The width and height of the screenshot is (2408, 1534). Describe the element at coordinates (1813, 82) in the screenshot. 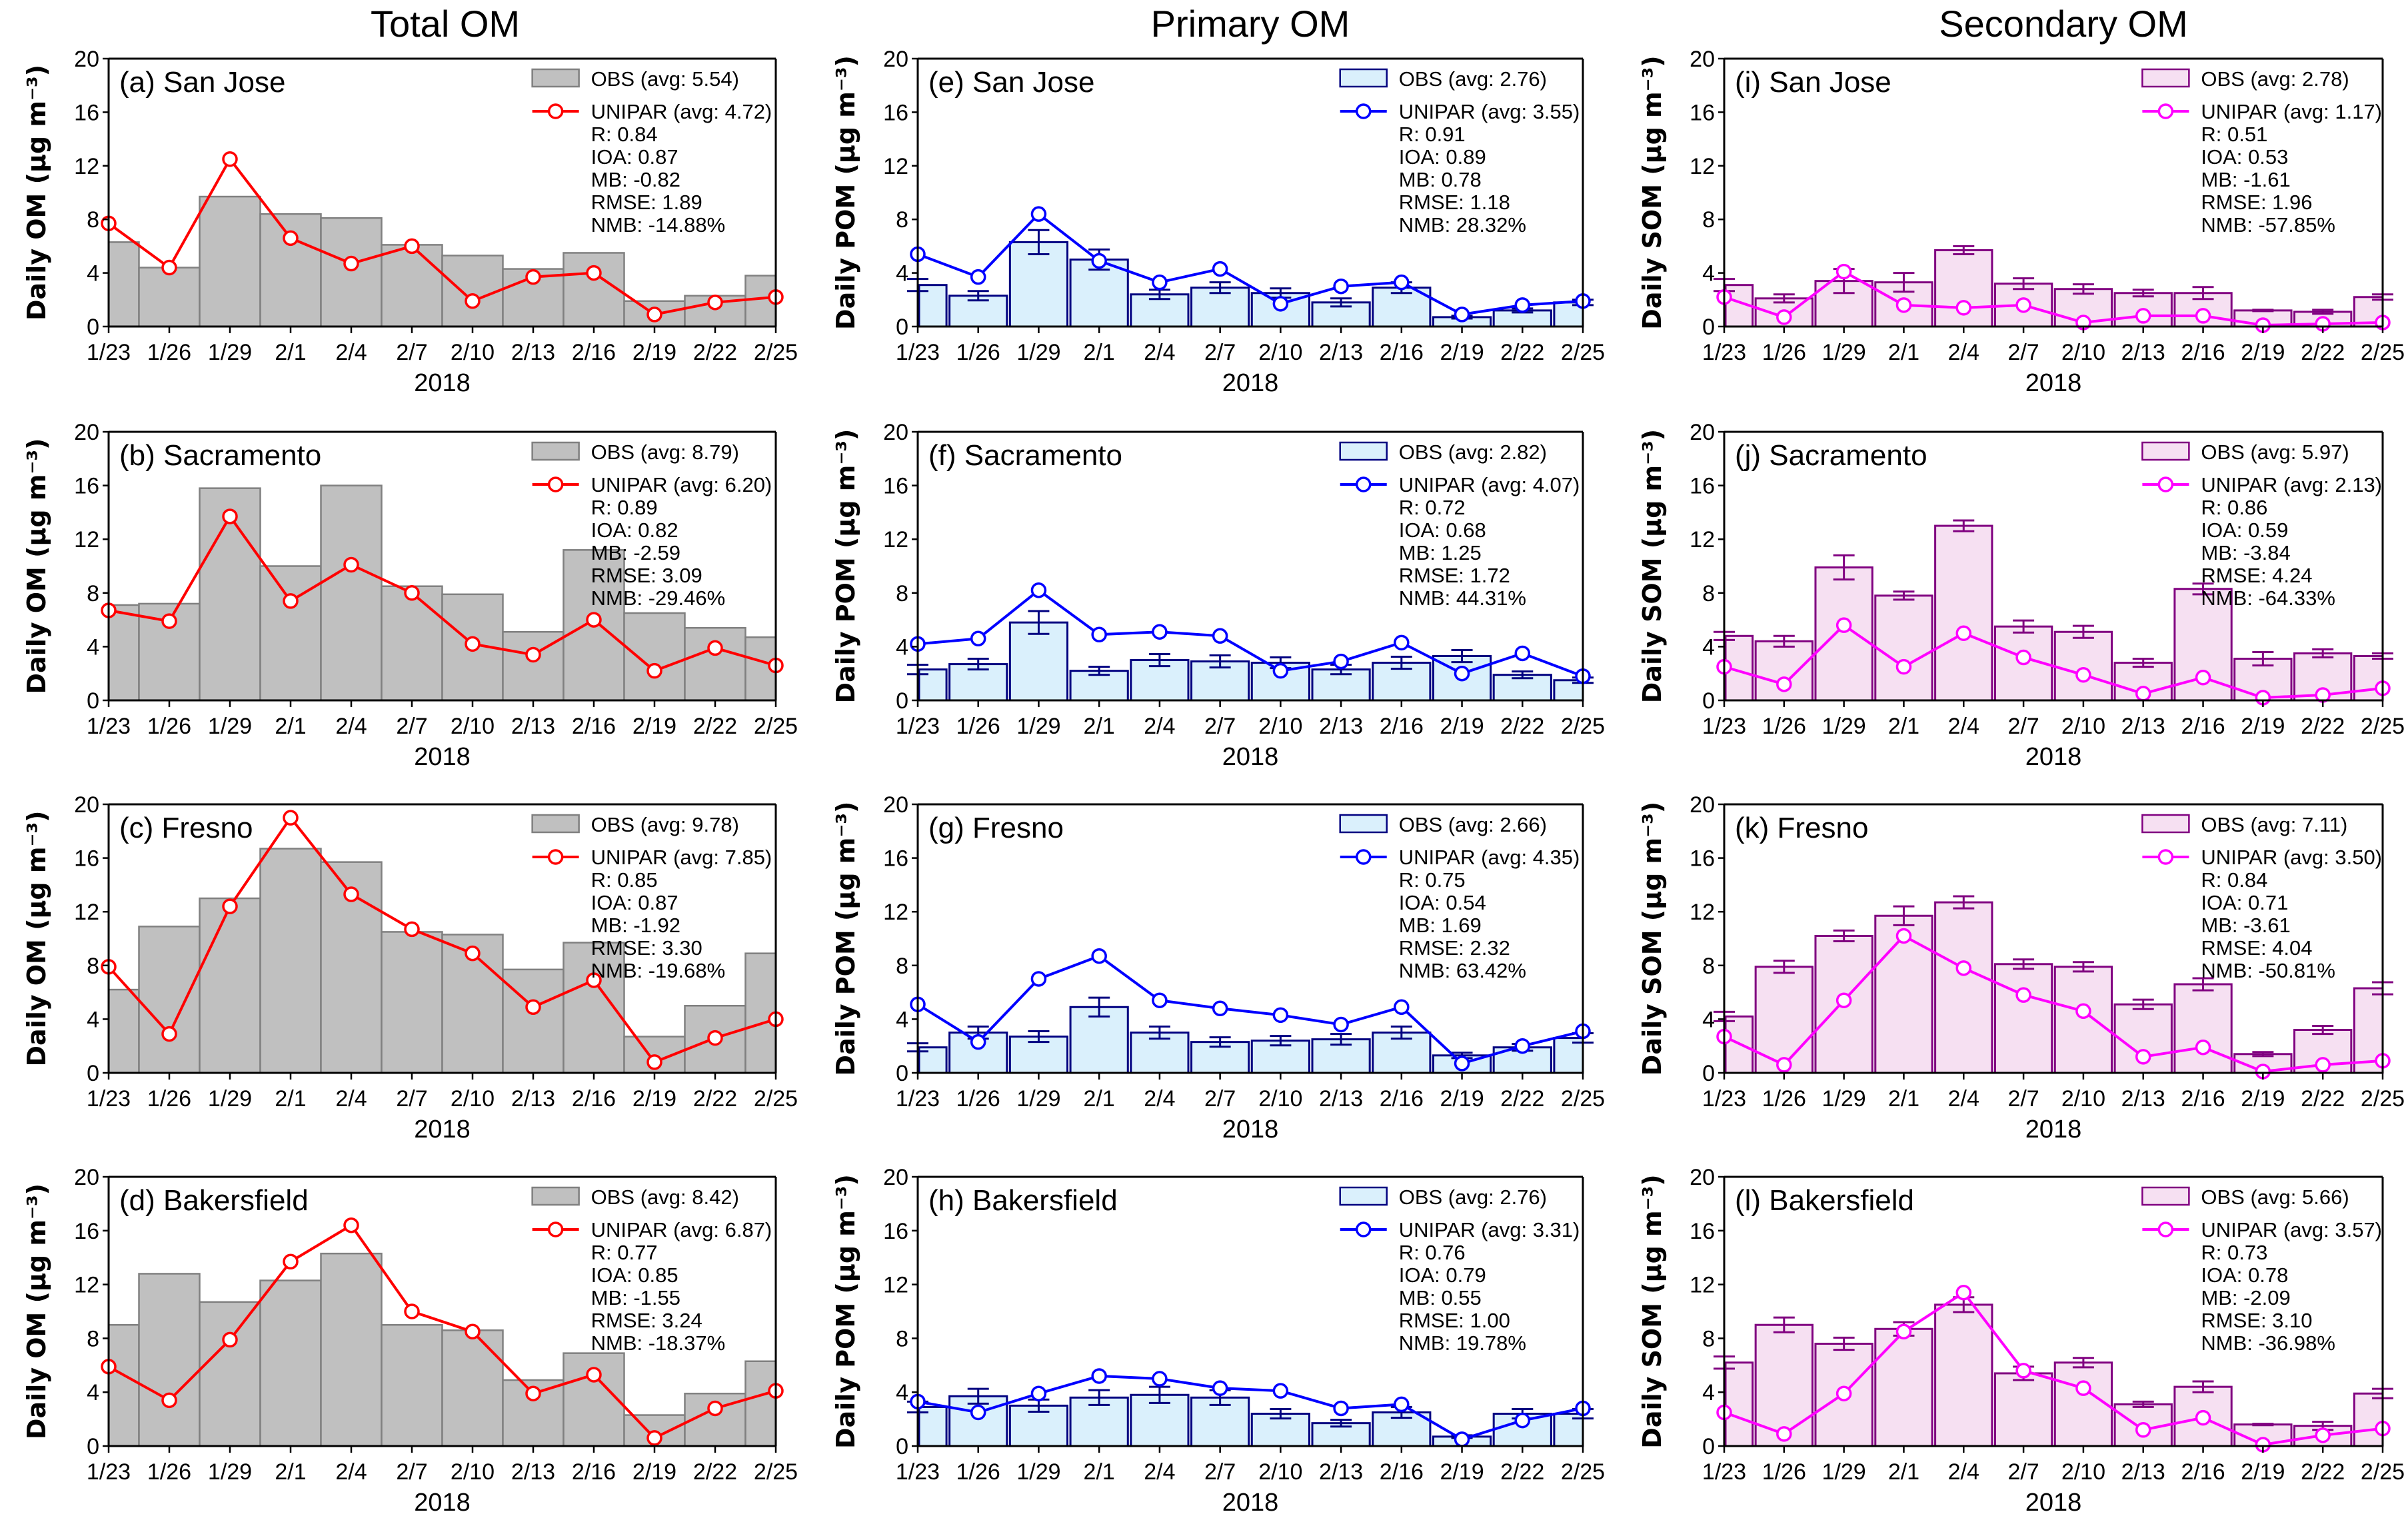

I see `panel-title: (i) San Jose` at that location.